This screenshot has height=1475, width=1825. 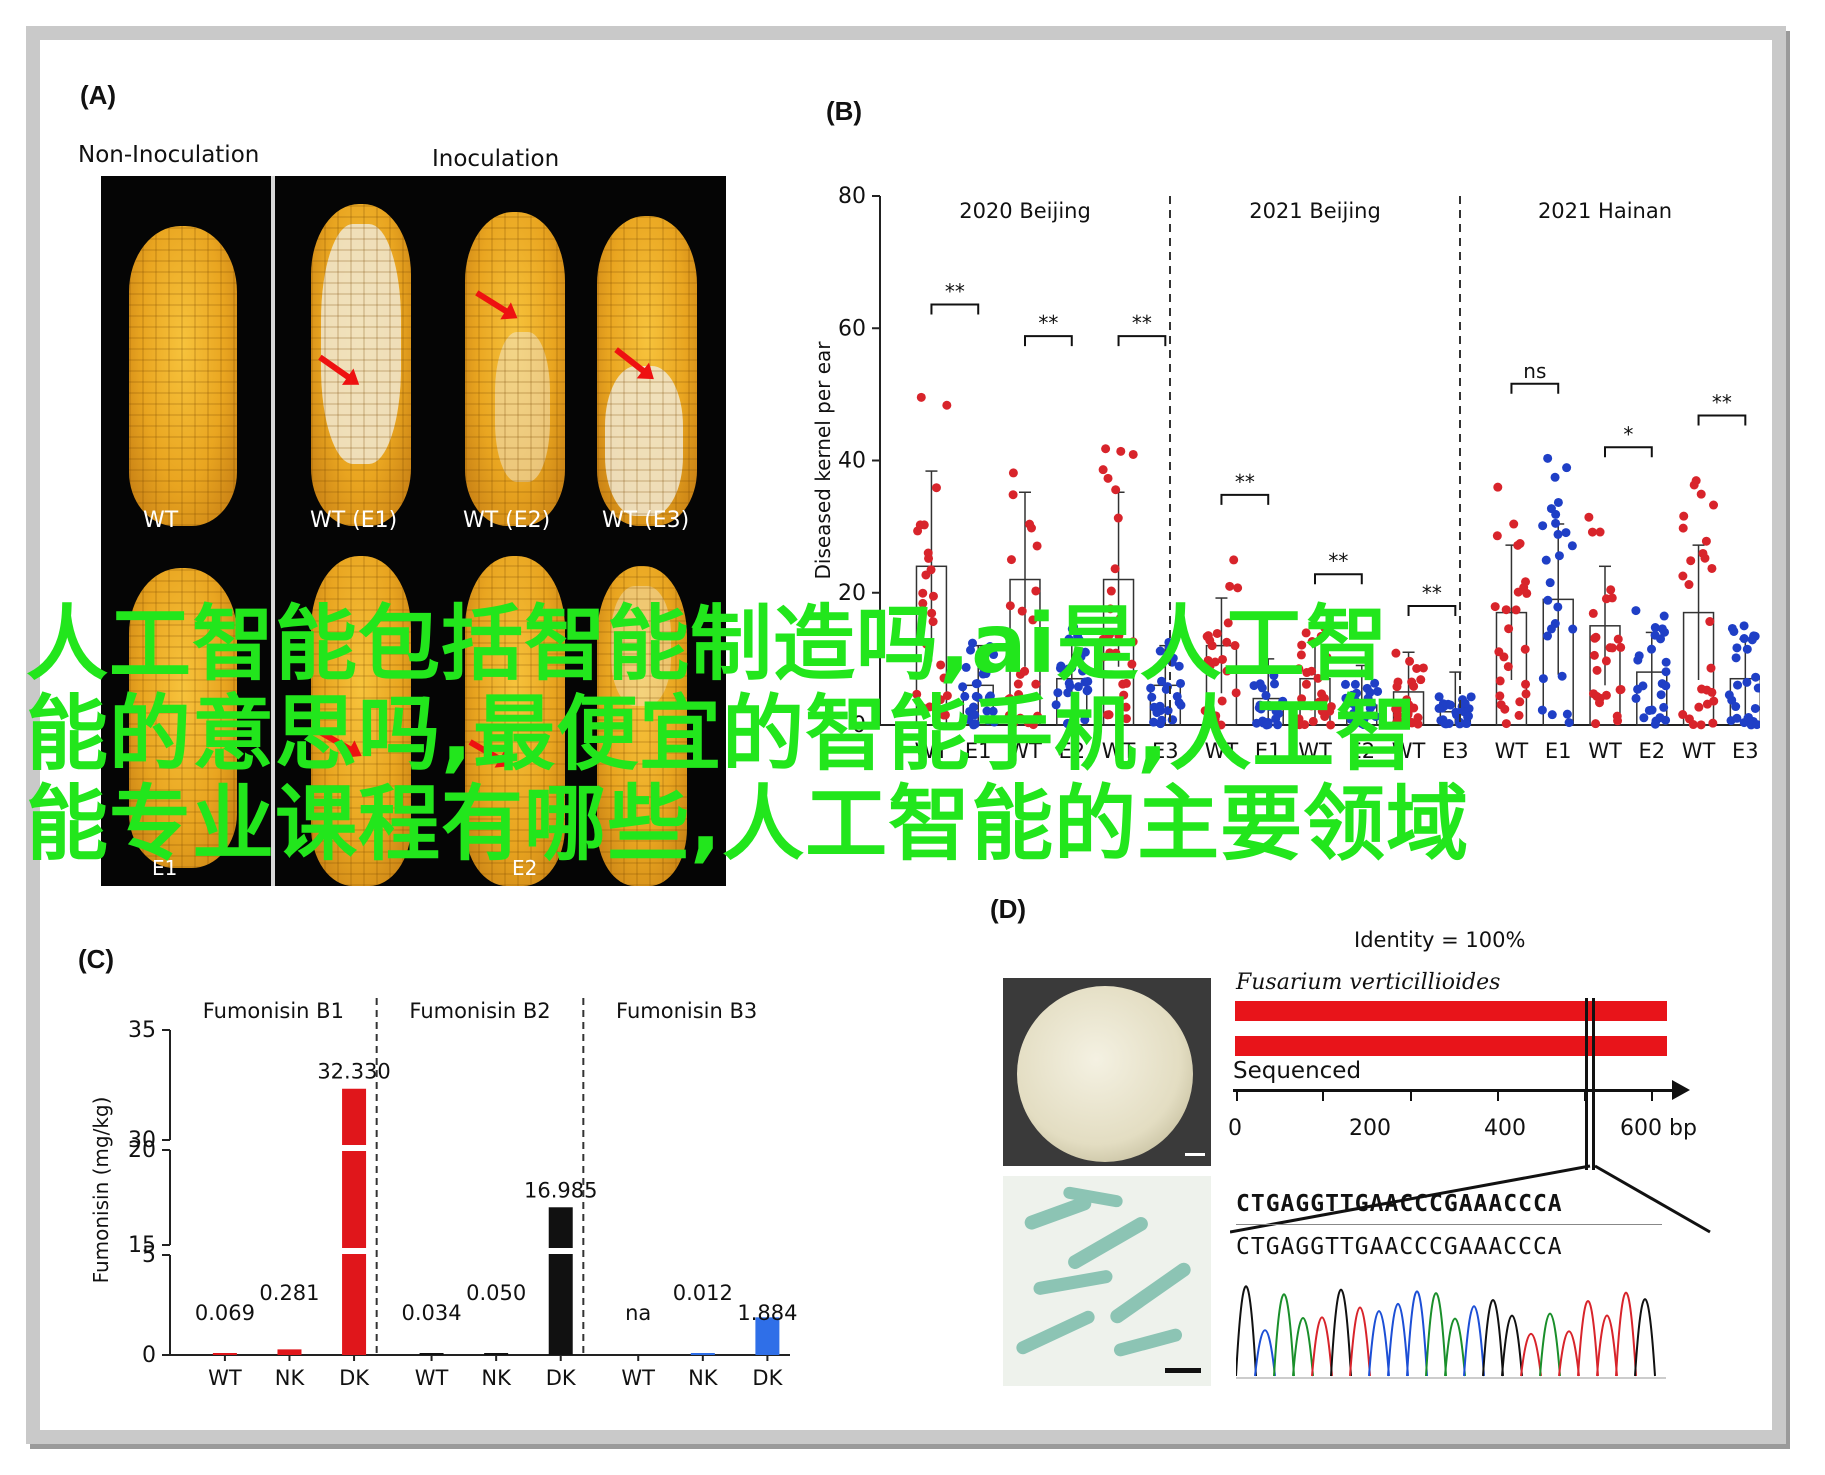 What do you see at coordinates (354, 520) in the screenshot?
I see `ear-label-wt-e1: WT (E1)` at bounding box center [354, 520].